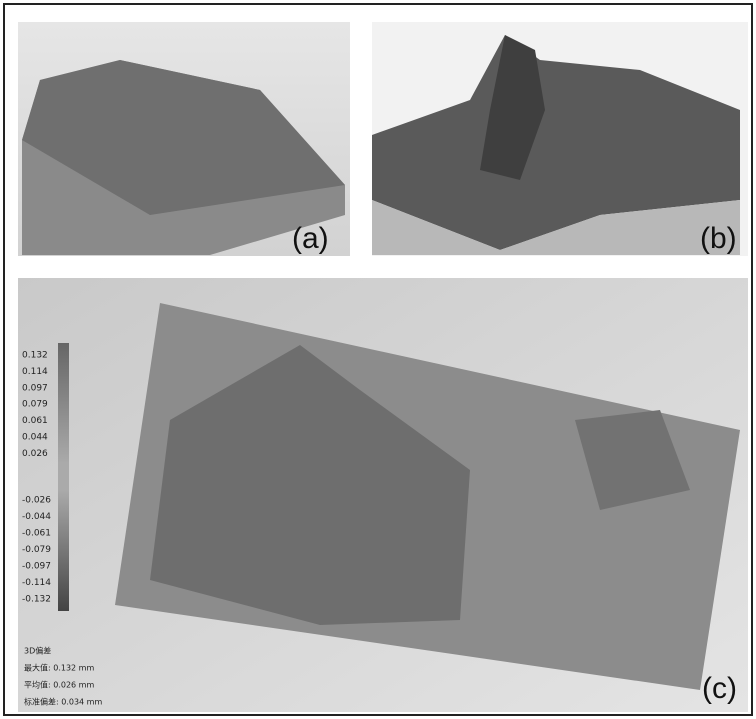  I want to click on peak-b, so click(512, 107).